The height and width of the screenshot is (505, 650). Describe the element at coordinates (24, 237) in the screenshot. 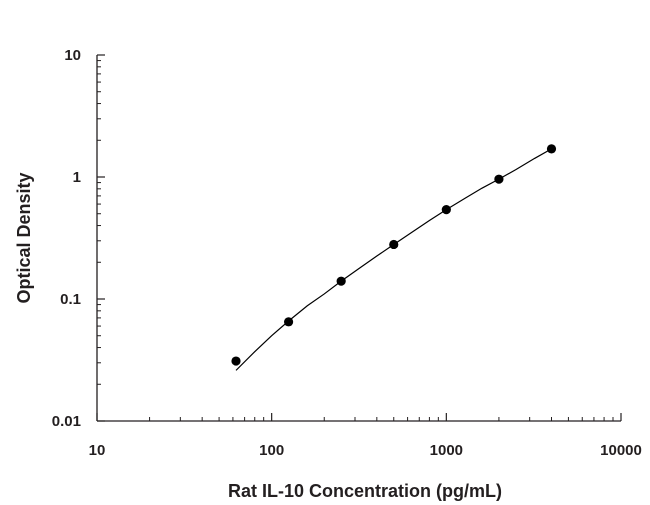

I see `y-axis-title: Optical Density` at that location.